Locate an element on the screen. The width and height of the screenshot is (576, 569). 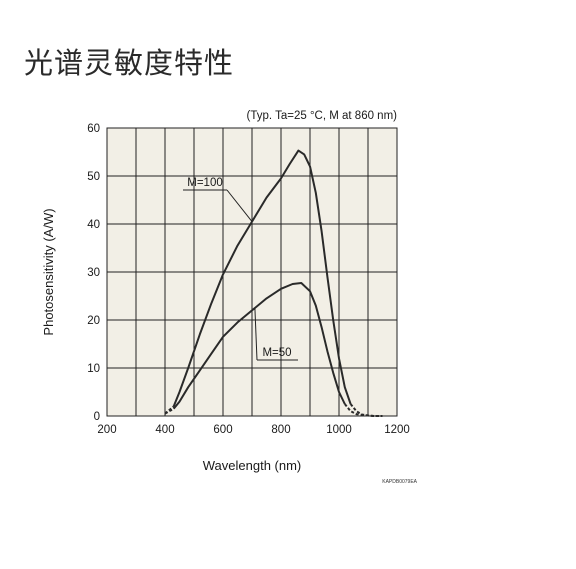
y-tick-labels: 0 10 20 30 40 50 60 is located at coordinates (93, 273).